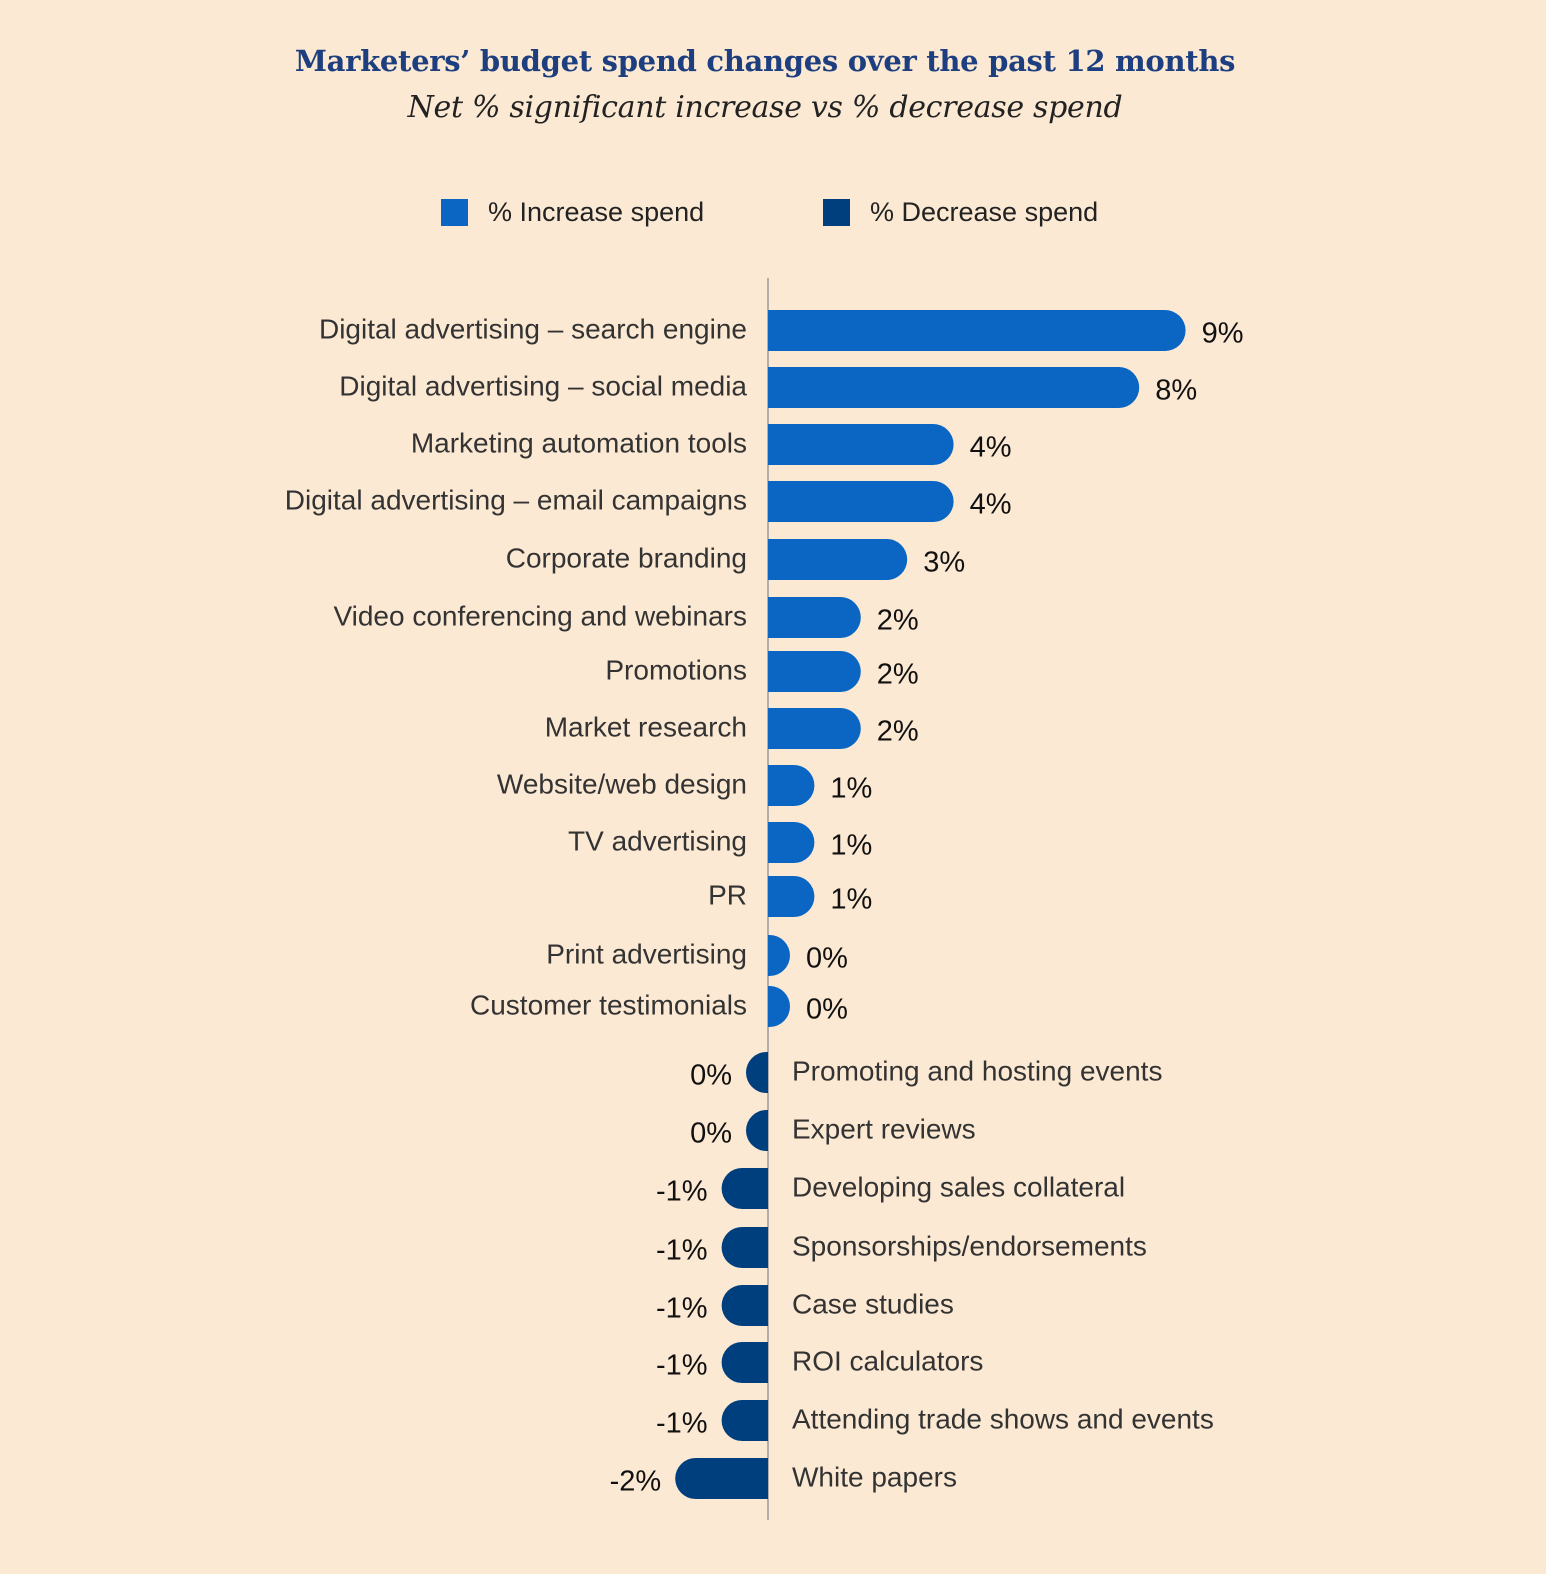  I want to click on legend-item-decrease: % Decrease spend, so click(960, 212).